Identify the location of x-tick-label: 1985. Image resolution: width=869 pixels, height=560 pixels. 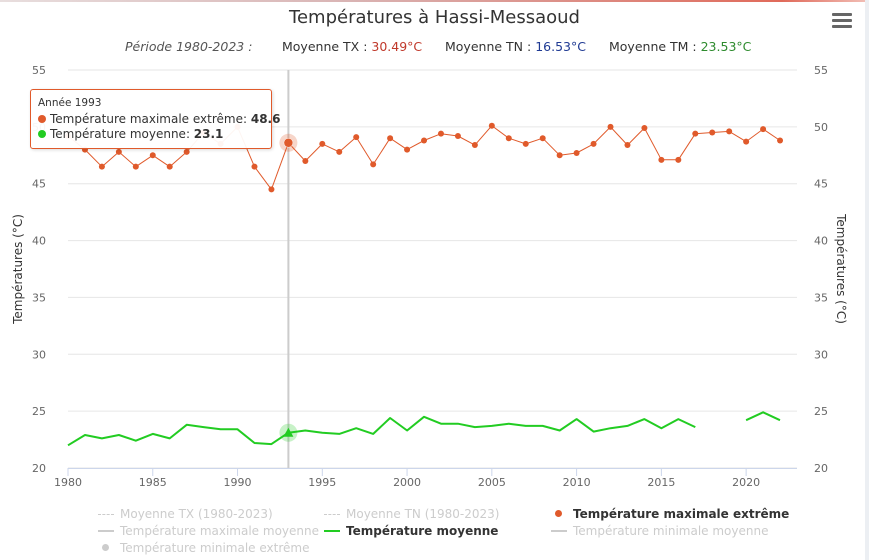
(153, 482).